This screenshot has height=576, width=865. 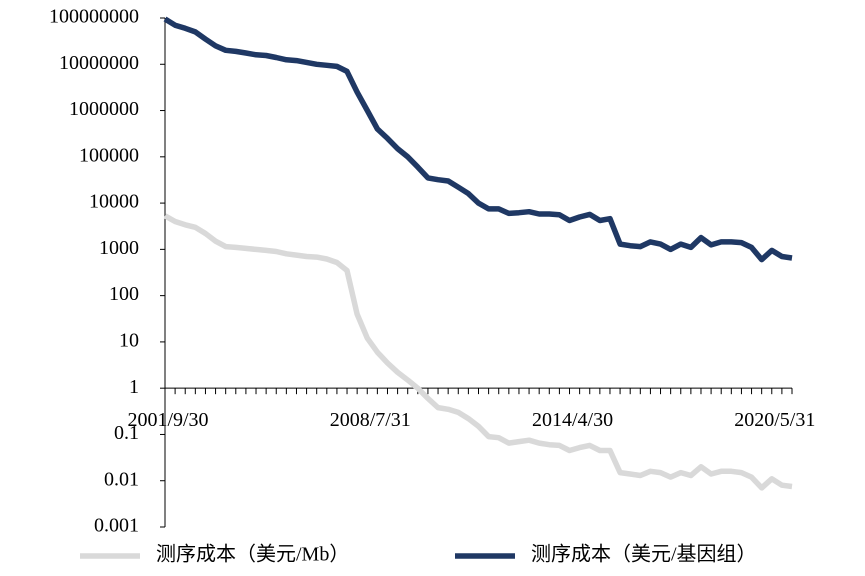 What do you see at coordinates (116, 526) in the screenshot?
I see `y-tick-label: 0.001` at bounding box center [116, 526].